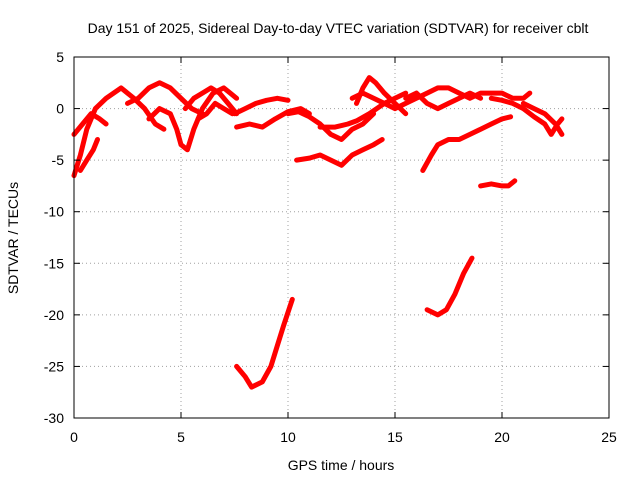 The height and width of the screenshot is (480, 640). Describe the element at coordinates (13, 238) in the screenshot. I see `y-axis-label: SDTVAR / TECUs` at that location.